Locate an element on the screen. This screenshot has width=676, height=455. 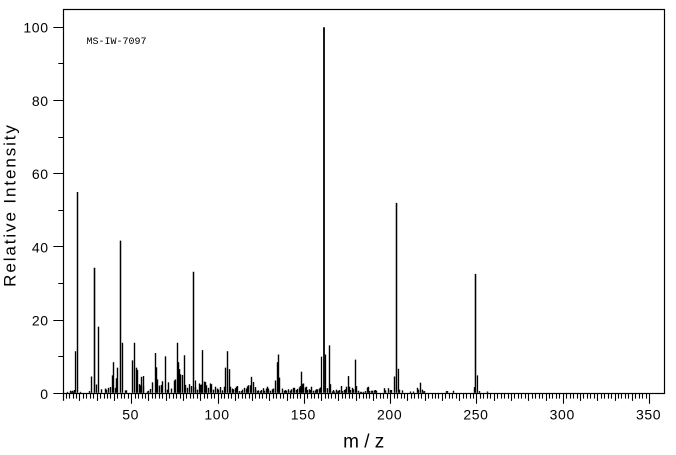
svg-text: Relative Intensity is located at coordinates (9, 205).